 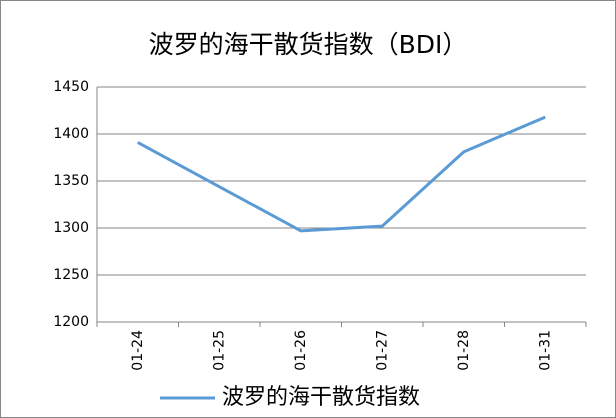 I want to click on x-tick-label: 01-31, so click(x=545, y=350).